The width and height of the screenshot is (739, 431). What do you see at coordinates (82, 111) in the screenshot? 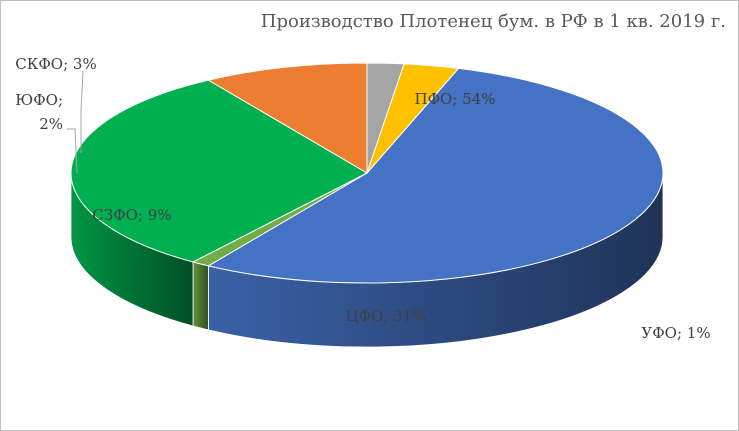
I see `leader-line-скфо` at bounding box center [82, 111].